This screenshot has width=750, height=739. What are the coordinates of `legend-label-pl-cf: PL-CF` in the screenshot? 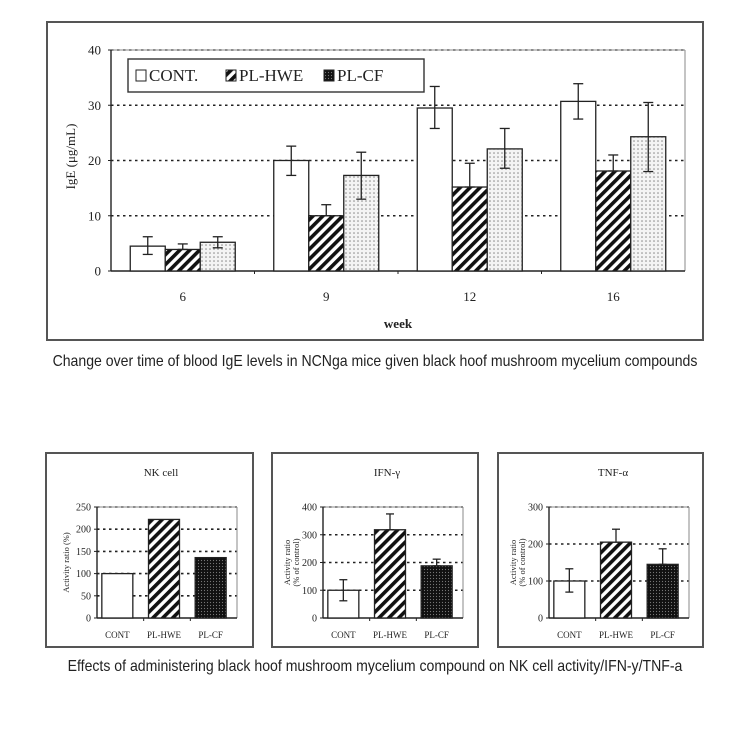 It's located at (360, 75).